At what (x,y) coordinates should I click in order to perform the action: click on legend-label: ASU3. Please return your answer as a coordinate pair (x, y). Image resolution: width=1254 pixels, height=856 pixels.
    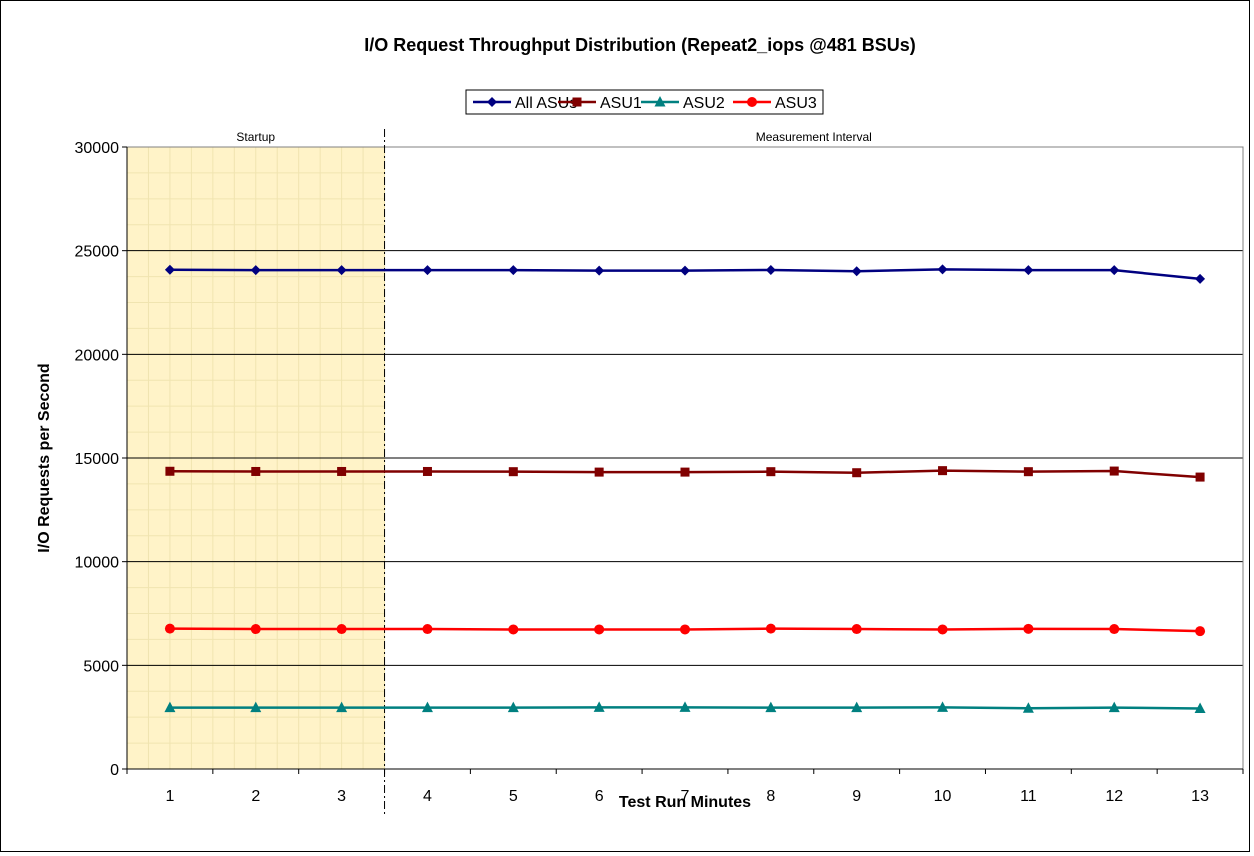
    Looking at the image, I should click on (796, 103).